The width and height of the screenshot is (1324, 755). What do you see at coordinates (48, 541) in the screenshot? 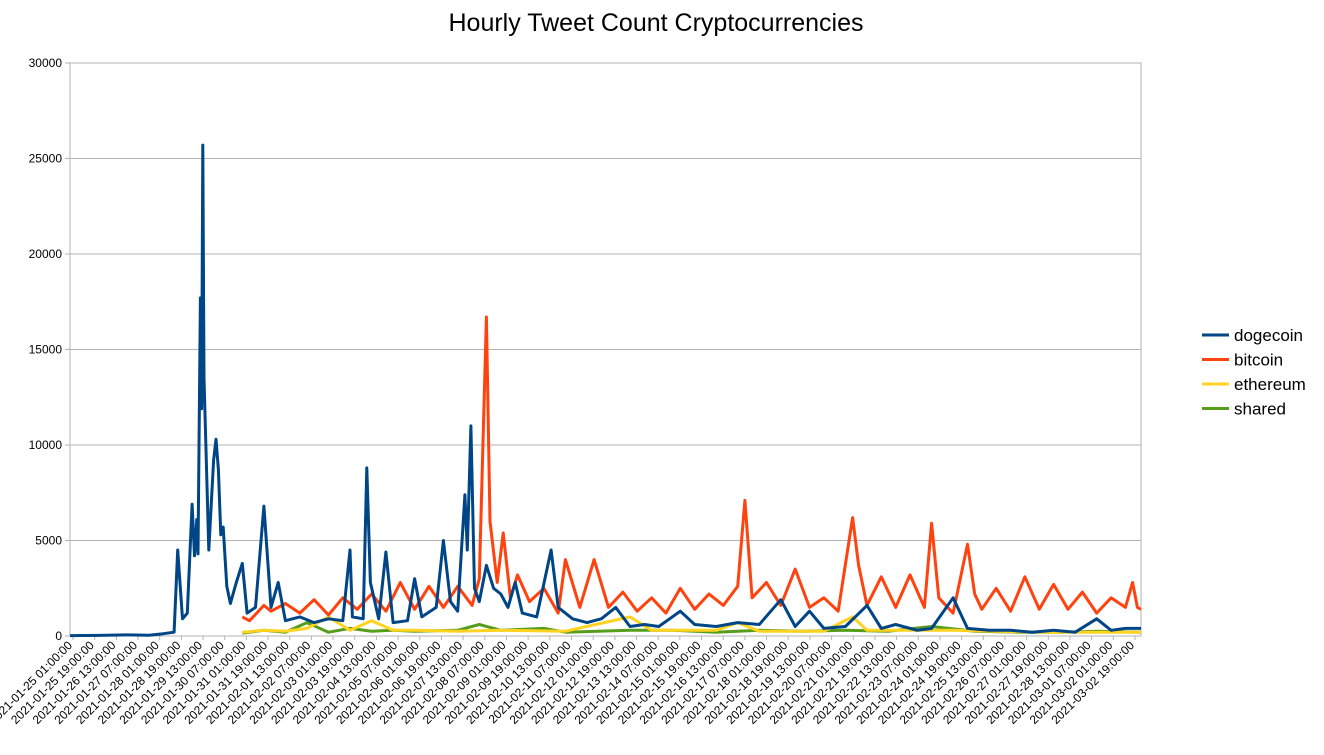
I see `y-tick-label: 5000` at bounding box center [48, 541].